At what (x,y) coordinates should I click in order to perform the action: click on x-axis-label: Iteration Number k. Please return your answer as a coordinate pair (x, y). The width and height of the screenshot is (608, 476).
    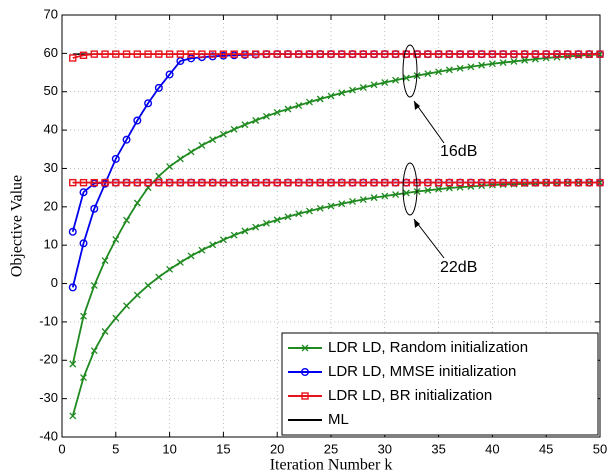
    Looking at the image, I should click on (331, 465).